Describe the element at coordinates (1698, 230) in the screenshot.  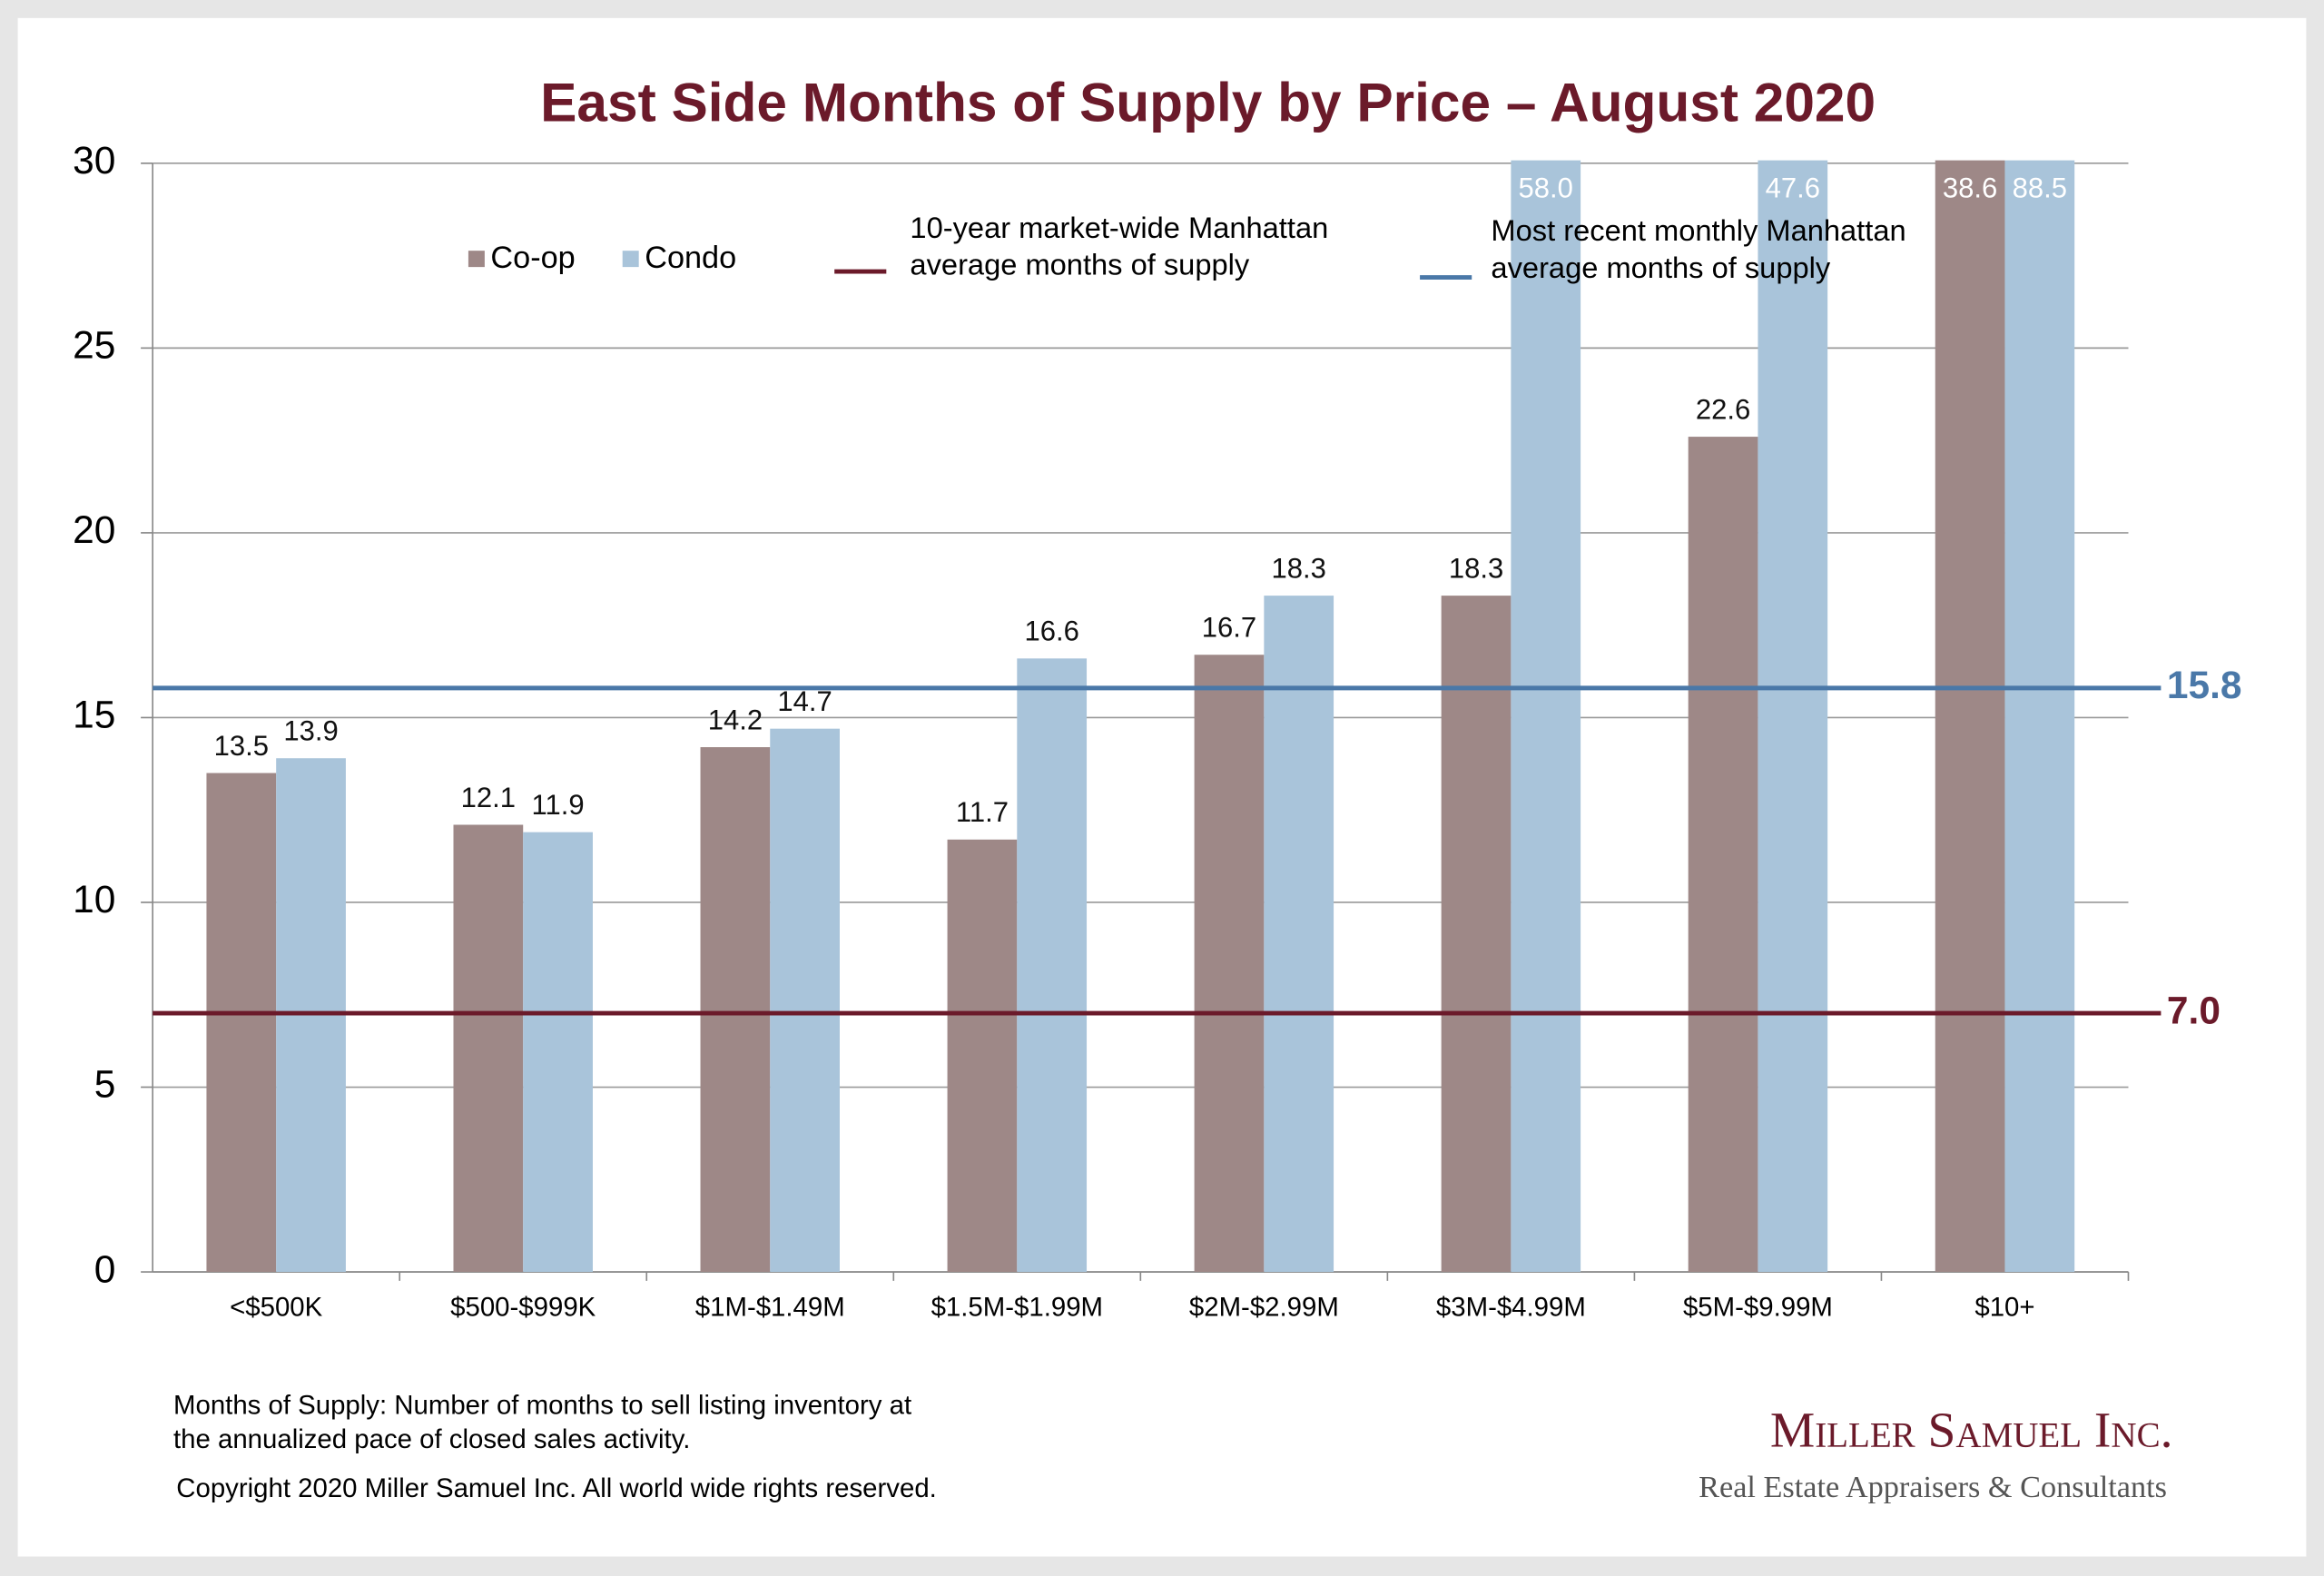
I see `legend-label: Most recent monthly Manhattan` at that location.